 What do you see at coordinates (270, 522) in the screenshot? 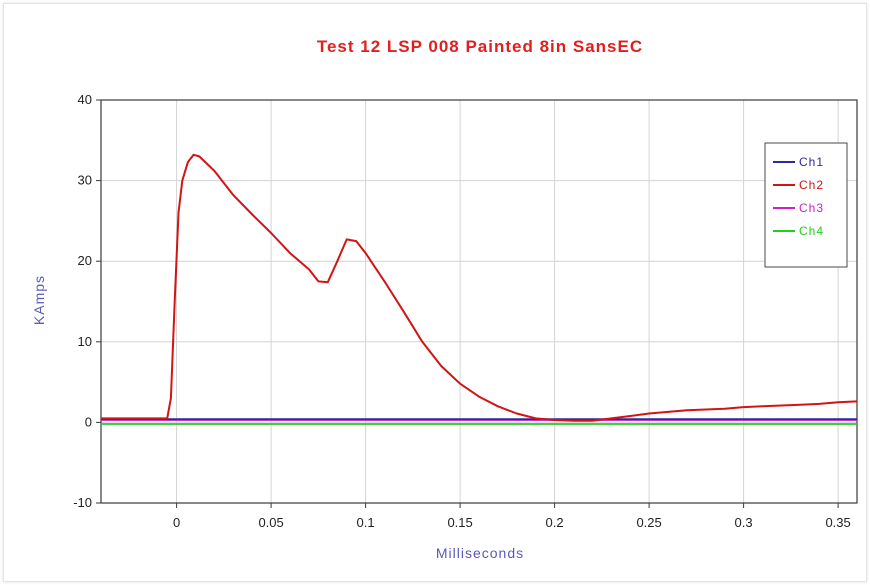
I see `x-tick-label: 0.05` at bounding box center [270, 522].